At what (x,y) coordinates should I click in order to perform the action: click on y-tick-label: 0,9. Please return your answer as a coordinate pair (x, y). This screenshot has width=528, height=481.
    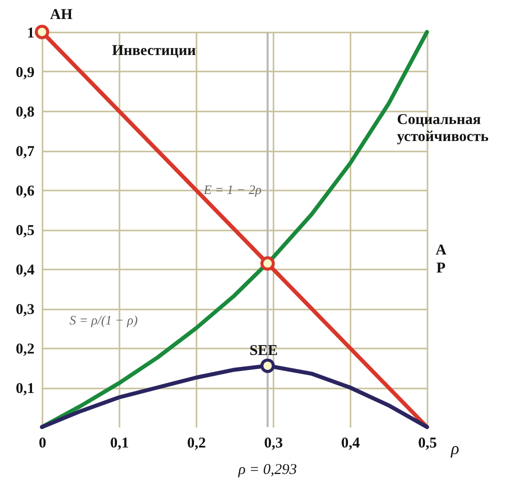
    Looking at the image, I should click on (25, 73).